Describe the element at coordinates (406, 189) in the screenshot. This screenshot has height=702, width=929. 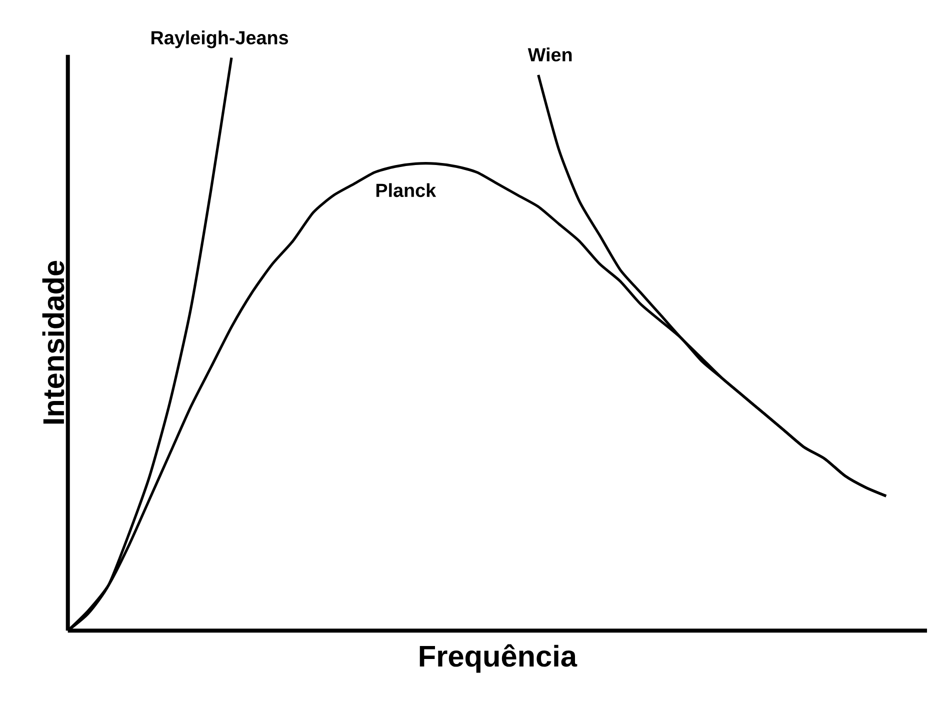
I see `series-label: Planck` at that location.